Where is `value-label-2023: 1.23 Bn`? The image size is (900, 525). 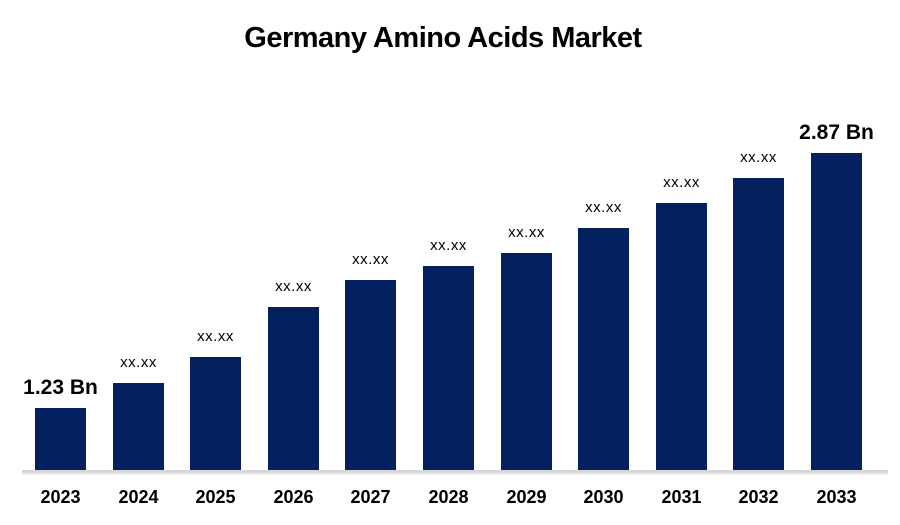 value-label-2023: 1.23 Bn is located at coordinates (60, 387).